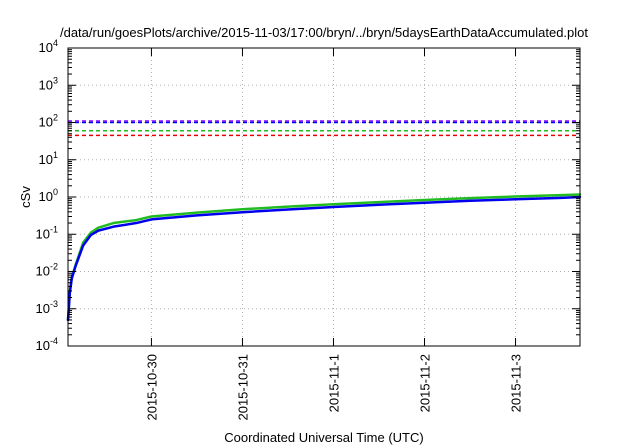  What do you see at coordinates (55, 43) in the screenshot?
I see `y-tick-exponent: 4` at bounding box center [55, 43].